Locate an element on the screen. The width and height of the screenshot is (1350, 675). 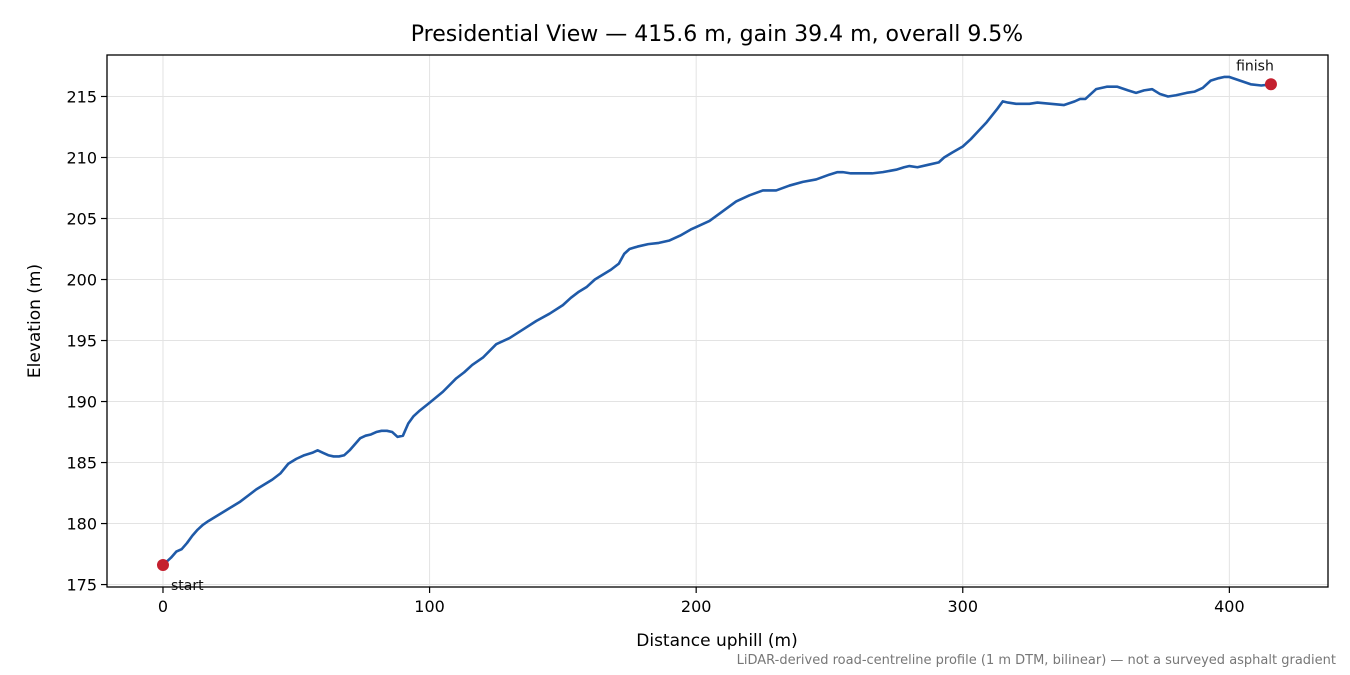
y-tick-label-6: 205 is located at coordinates (81, 219).